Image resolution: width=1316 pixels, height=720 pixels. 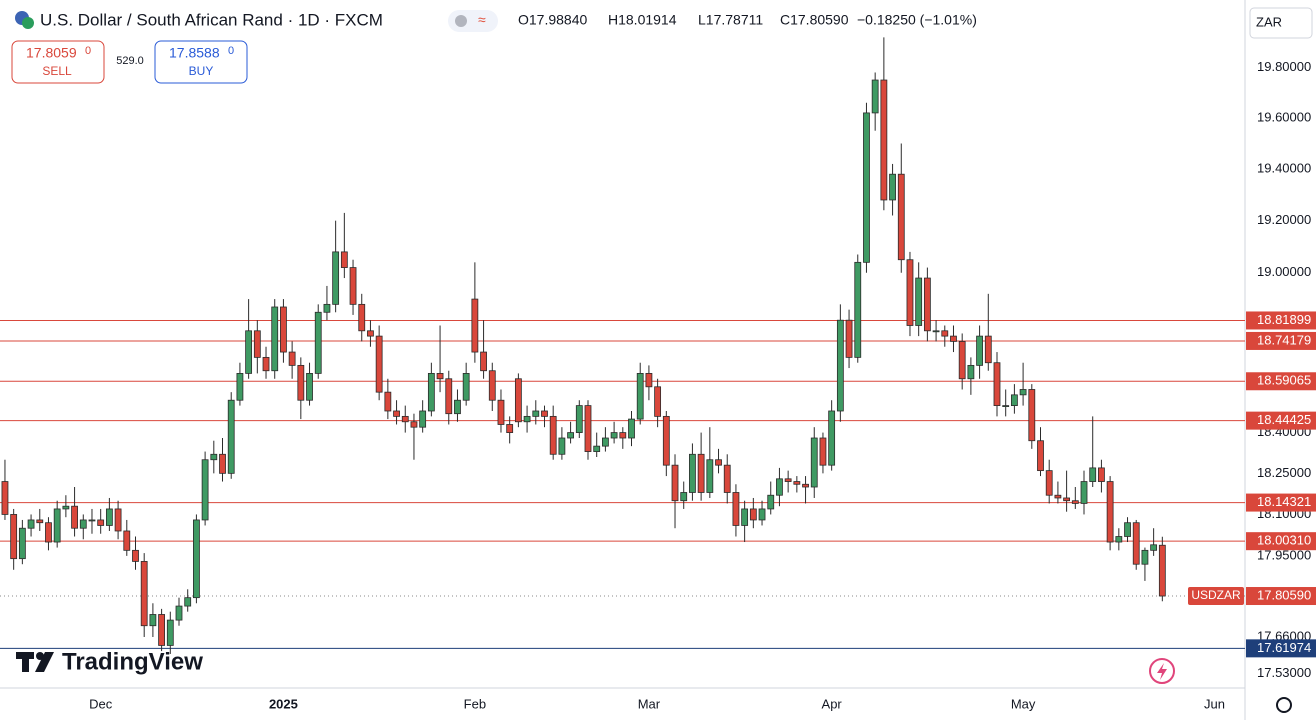 I want to click on level-label: 18.59065, so click(x=1284, y=380).